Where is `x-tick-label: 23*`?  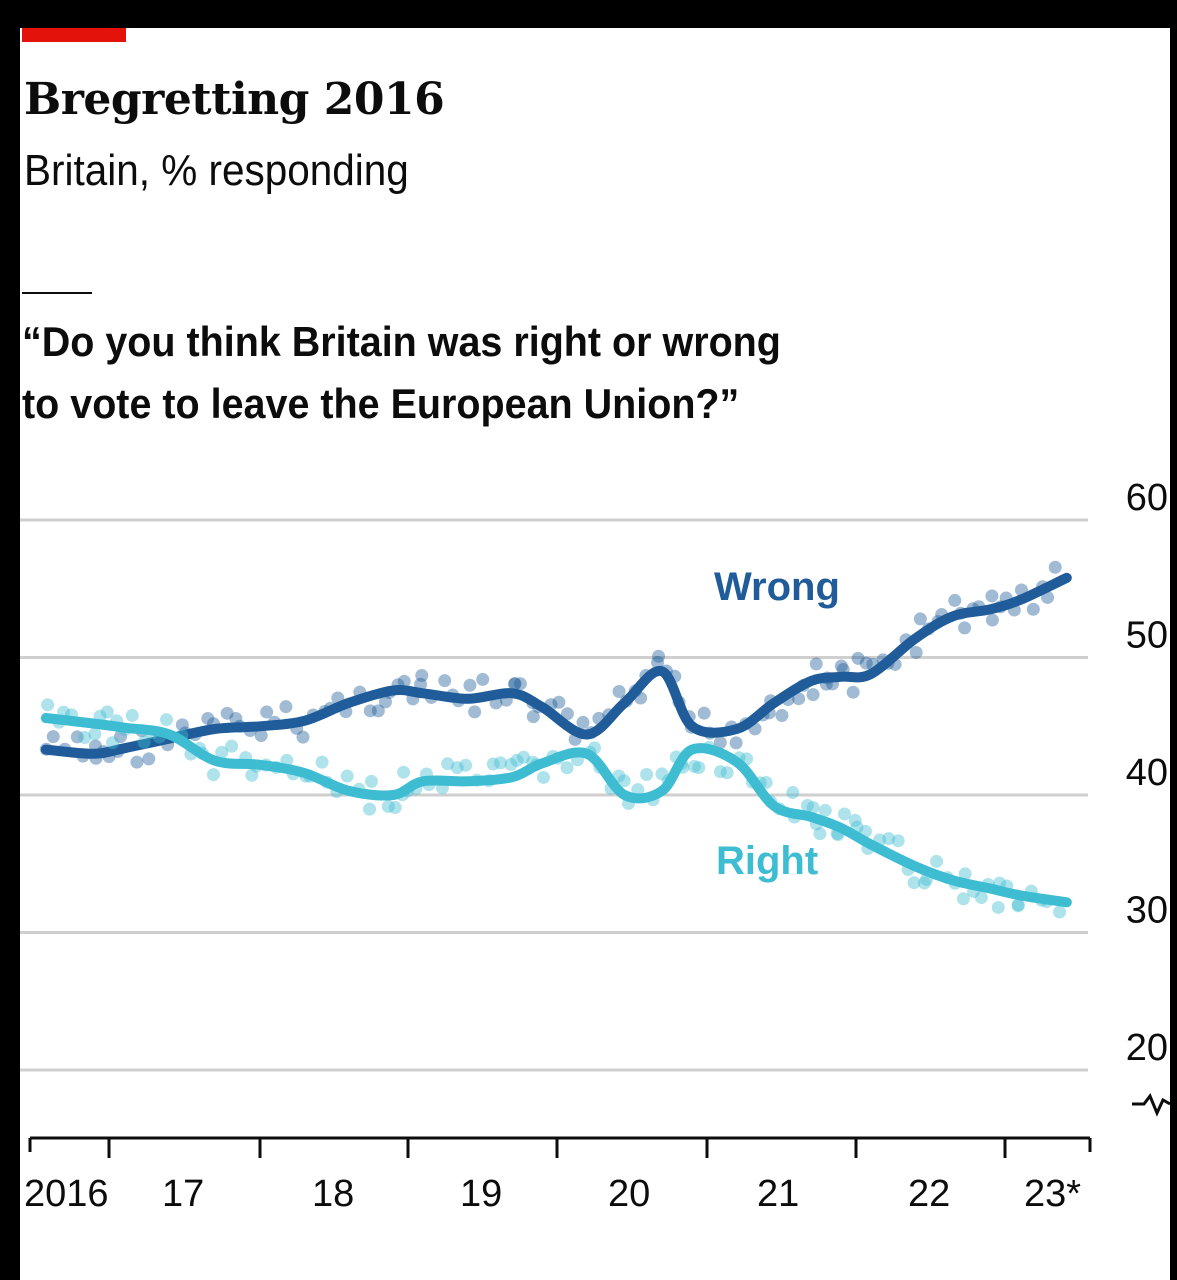 x-tick-label: 23* is located at coordinates (1052, 1194).